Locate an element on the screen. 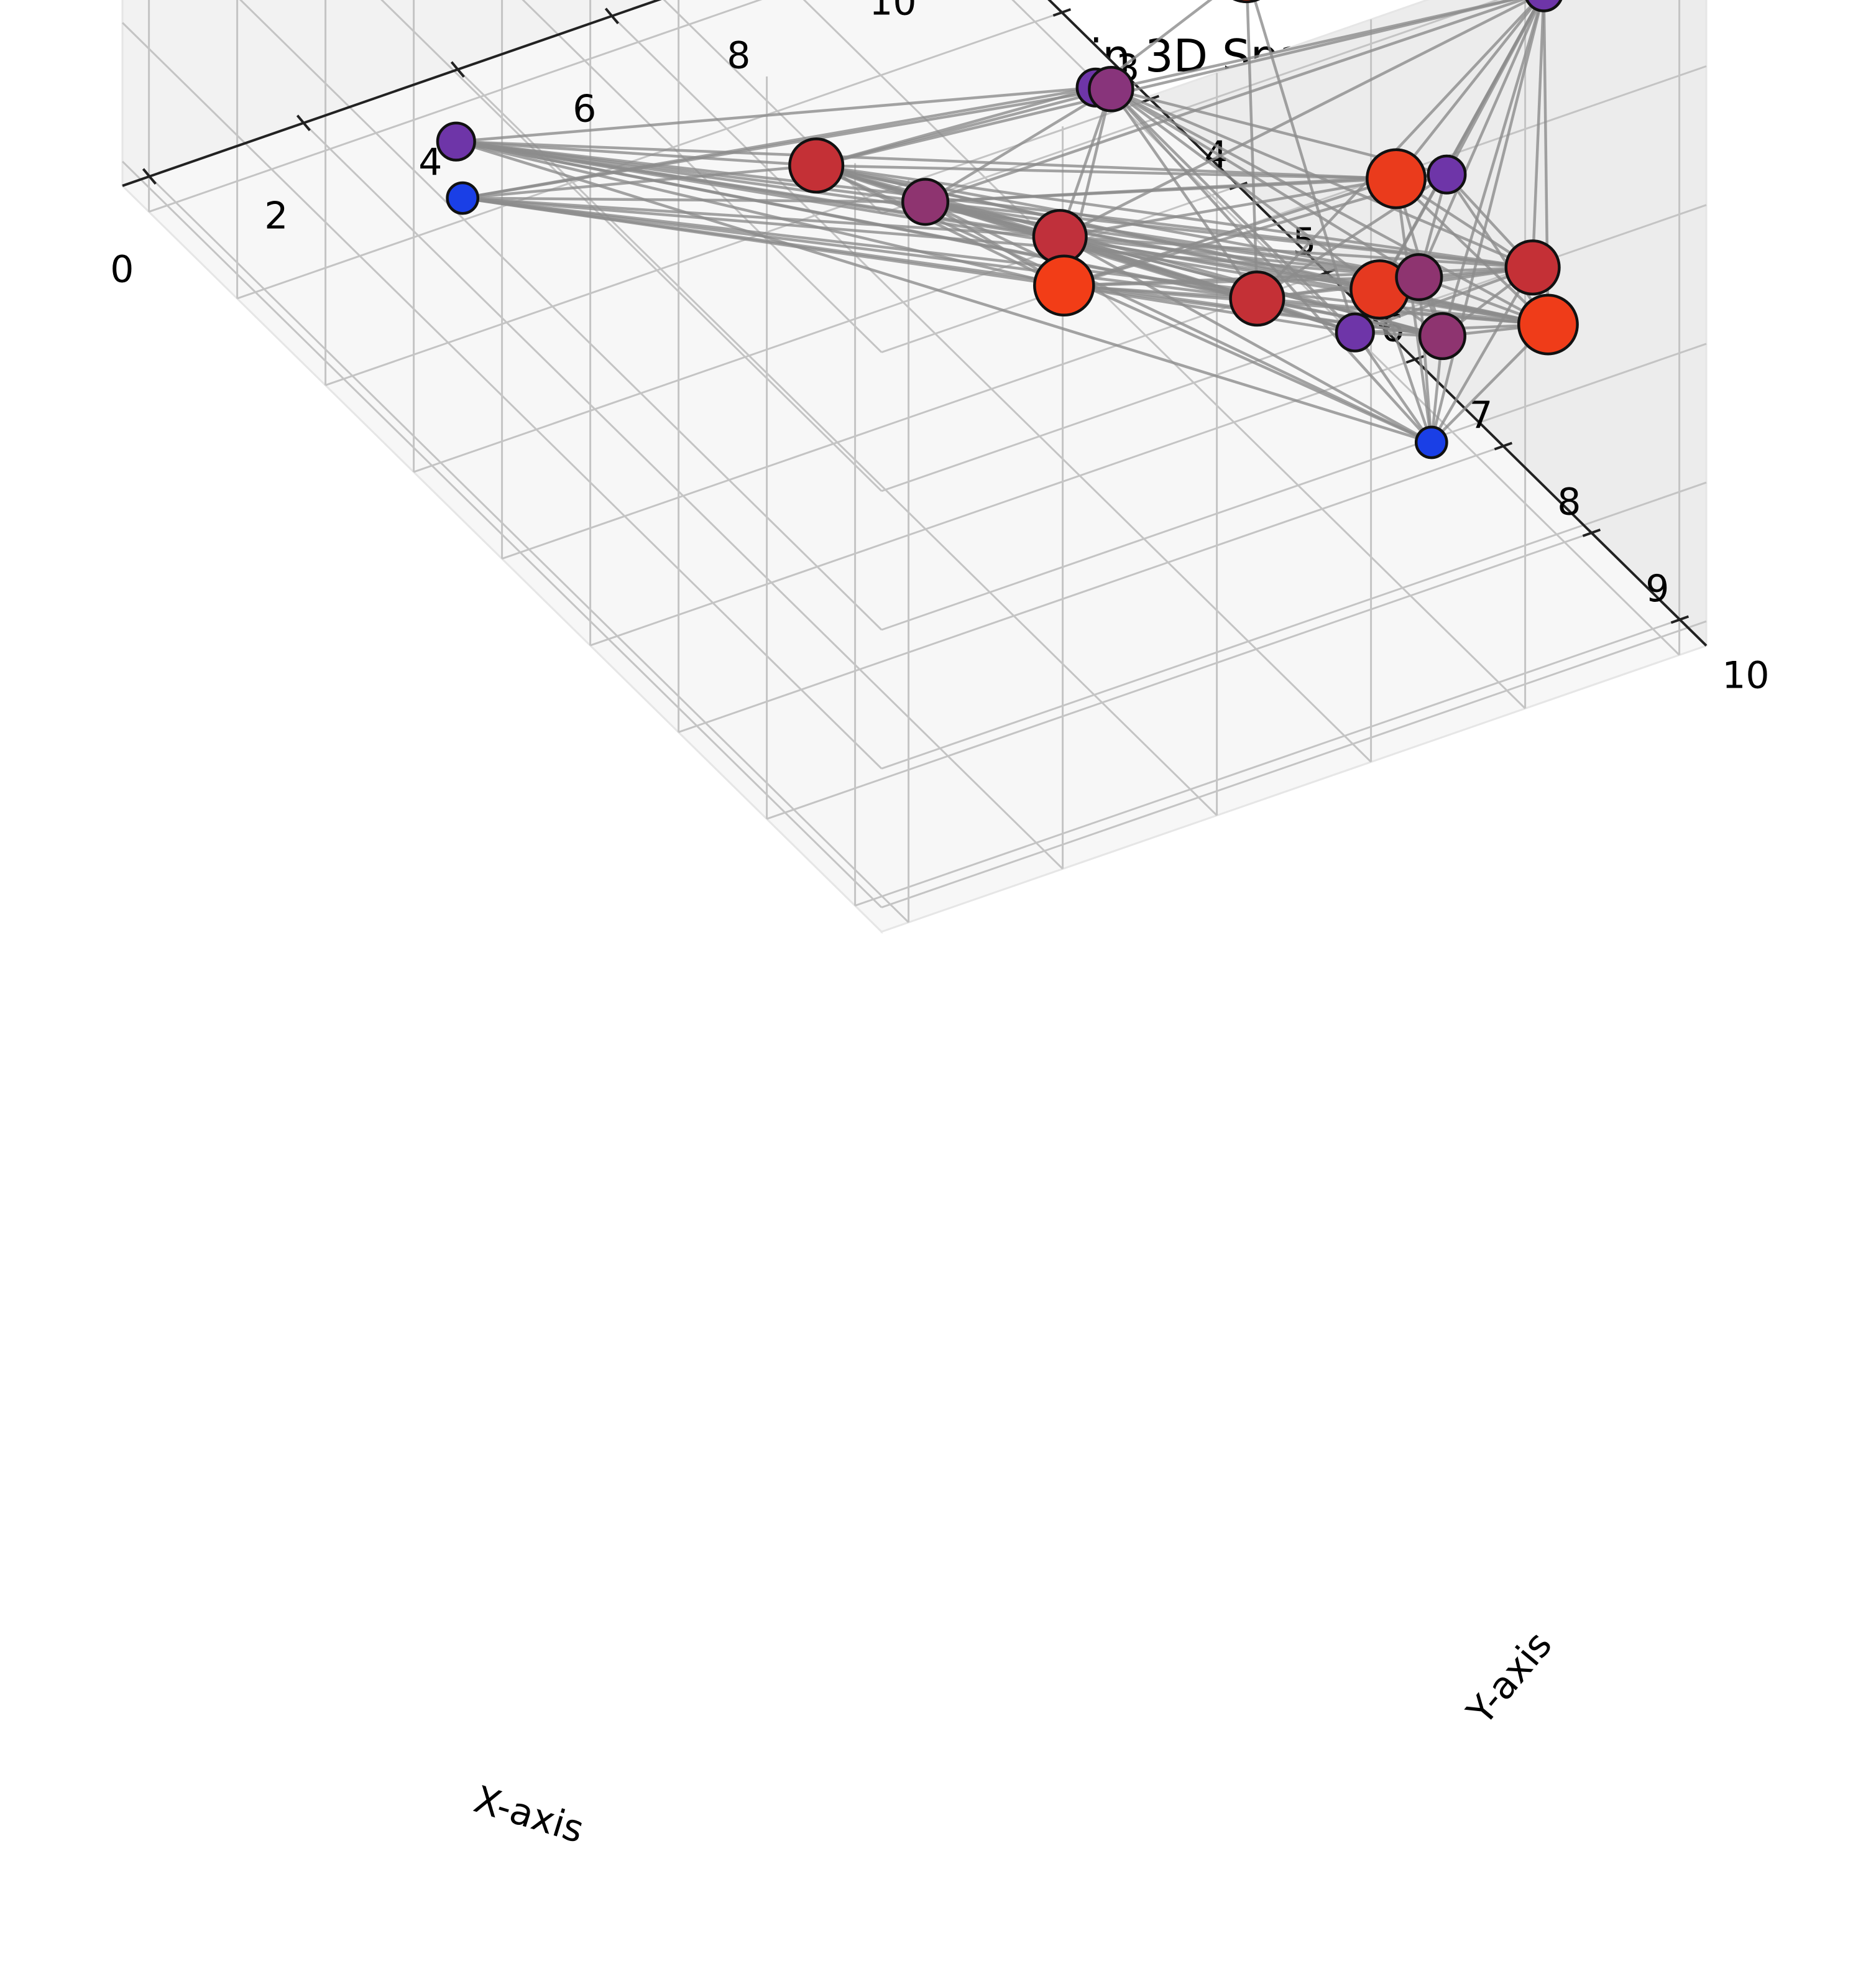 The width and height of the screenshot is (1876, 1961). x-tick-label: 0 is located at coordinates (122, 270).